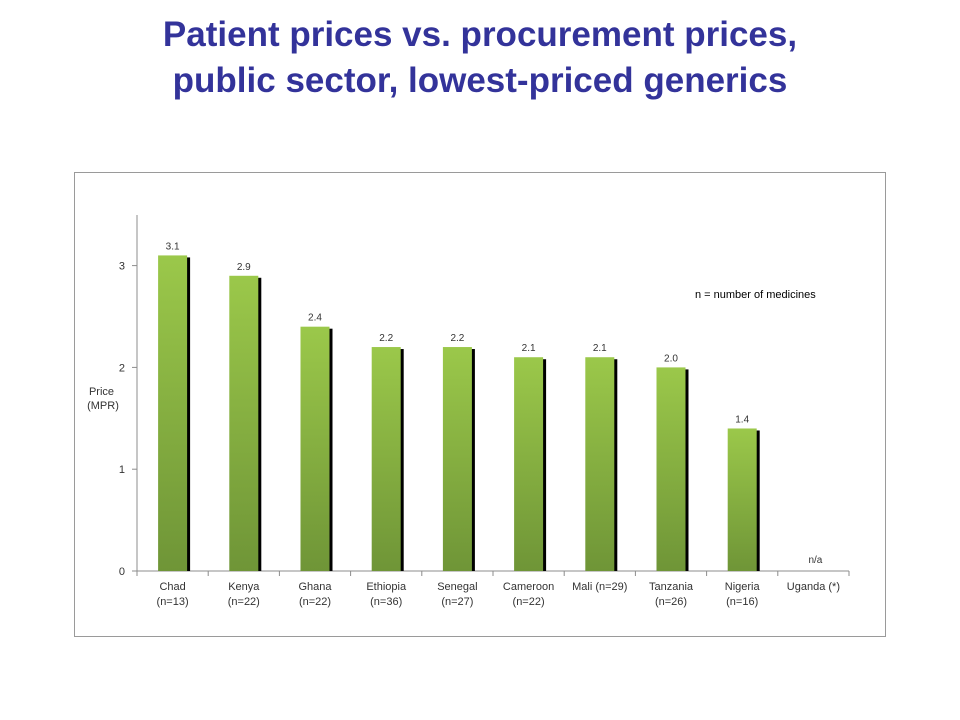 The width and height of the screenshot is (960, 720). I want to click on category-label-3-line-1: (n=36), so click(386, 602).